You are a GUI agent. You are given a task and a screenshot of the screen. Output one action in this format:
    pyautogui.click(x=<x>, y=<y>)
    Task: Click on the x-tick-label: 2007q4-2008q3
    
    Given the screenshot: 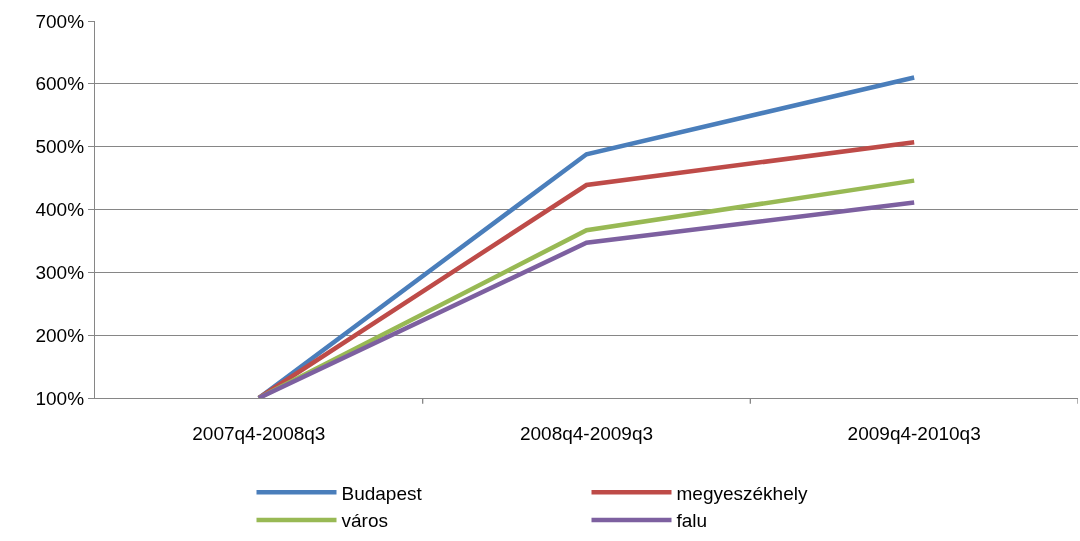 What is the action you would take?
    pyautogui.click(x=259, y=433)
    